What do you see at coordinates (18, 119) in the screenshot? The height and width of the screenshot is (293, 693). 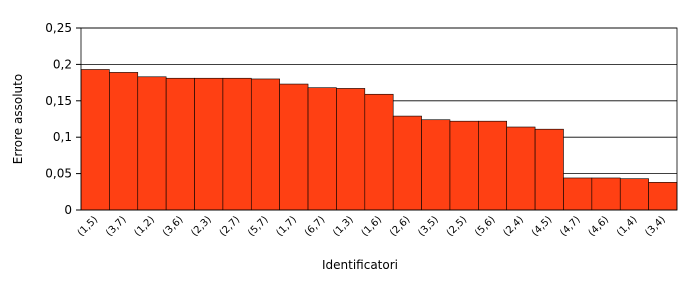 I see `y-axis-label: Errore assoluto` at bounding box center [18, 119].